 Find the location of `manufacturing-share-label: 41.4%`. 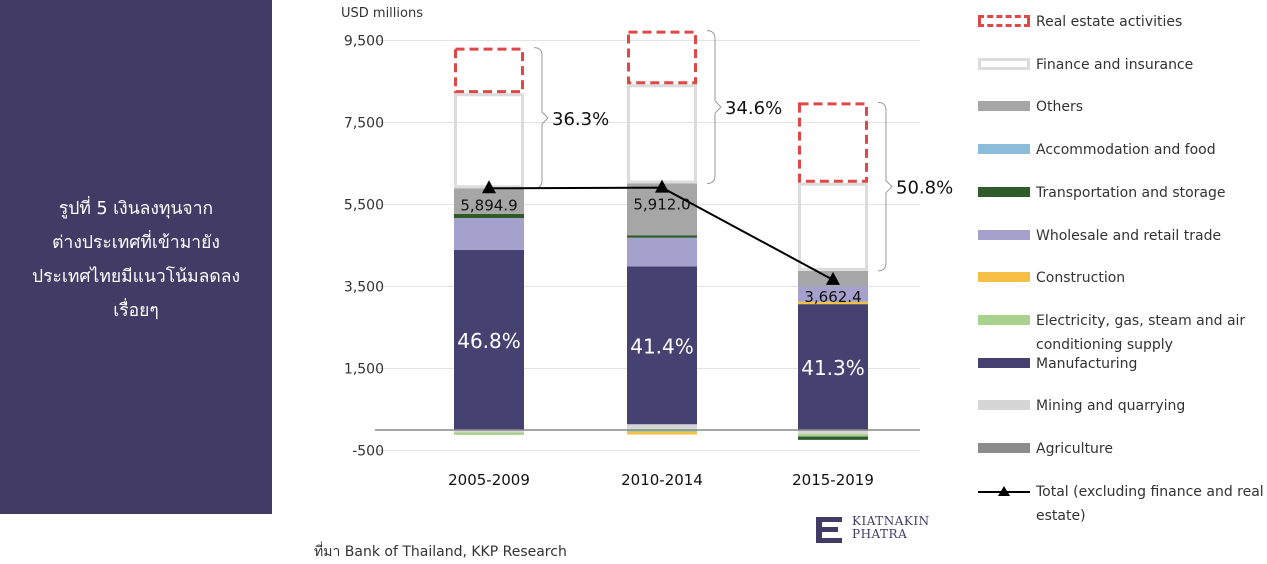

manufacturing-share-label: 41.4% is located at coordinates (662, 346).